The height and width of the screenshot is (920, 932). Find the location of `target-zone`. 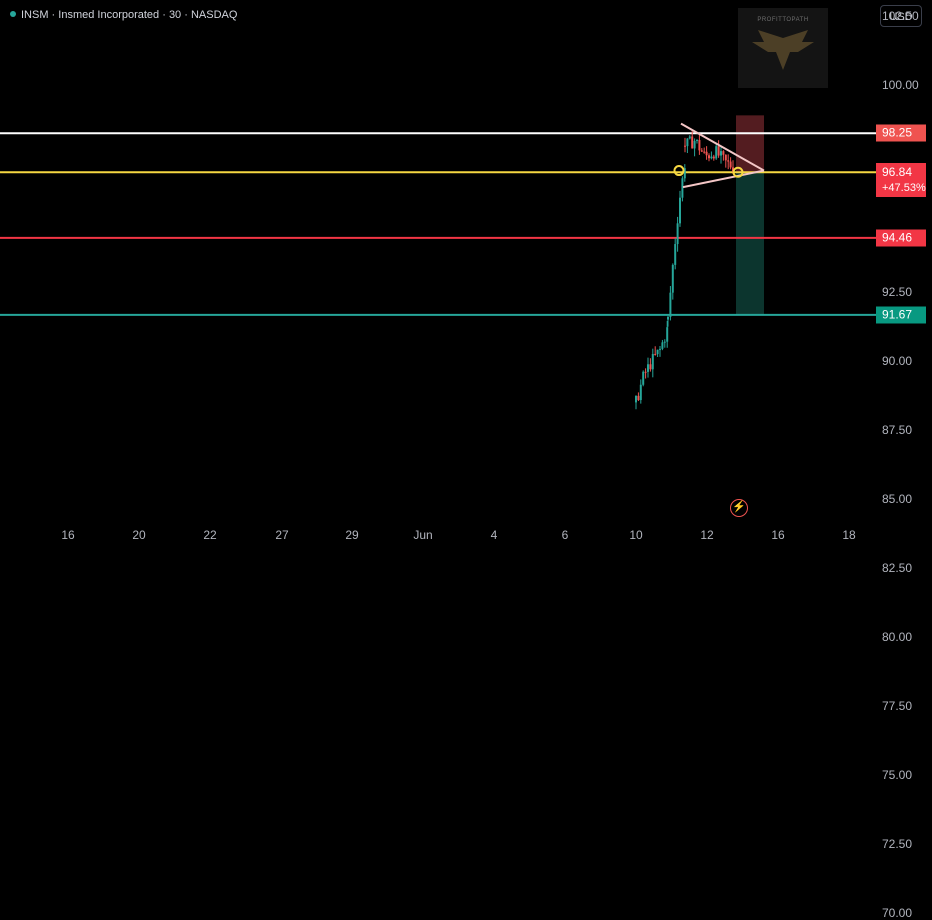

target-zone is located at coordinates (750, 243).